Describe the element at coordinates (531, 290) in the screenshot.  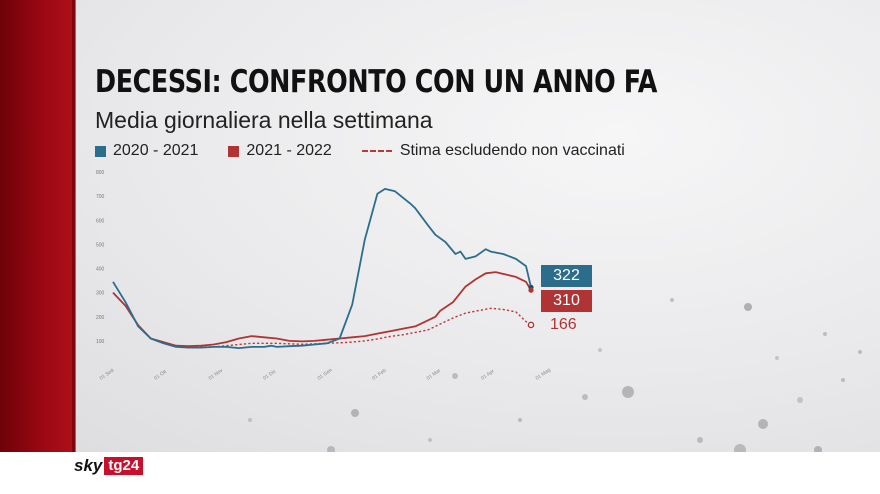
I see `end-point-2021-2022` at that location.